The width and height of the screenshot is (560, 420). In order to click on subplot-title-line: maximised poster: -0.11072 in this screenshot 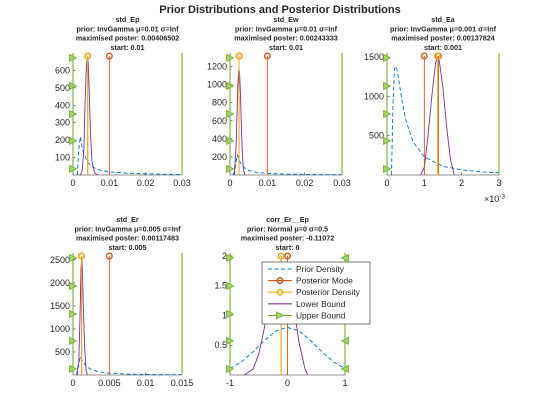, I will do `click(288, 238)`.